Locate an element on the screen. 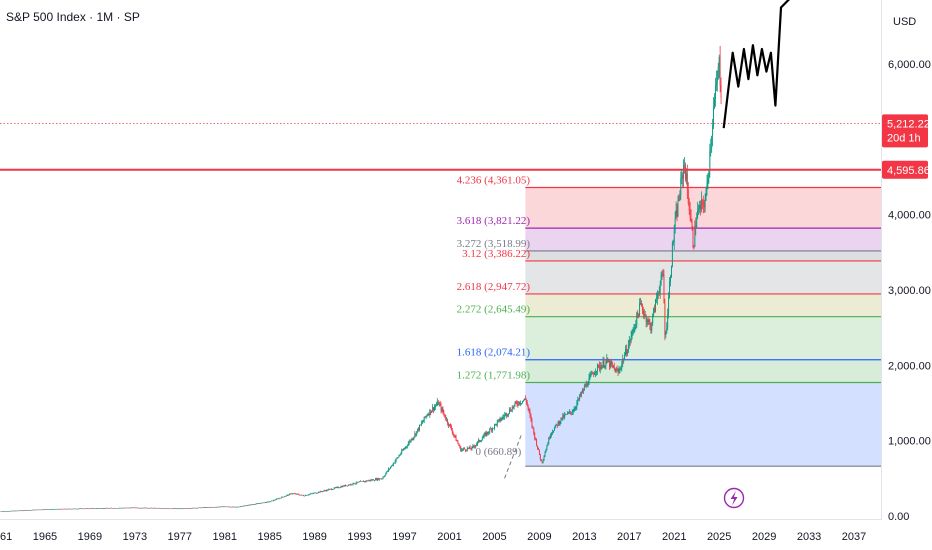 This screenshot has height=550, width=932. x-tick-label: 1965 is located at coordinates (45, 537).